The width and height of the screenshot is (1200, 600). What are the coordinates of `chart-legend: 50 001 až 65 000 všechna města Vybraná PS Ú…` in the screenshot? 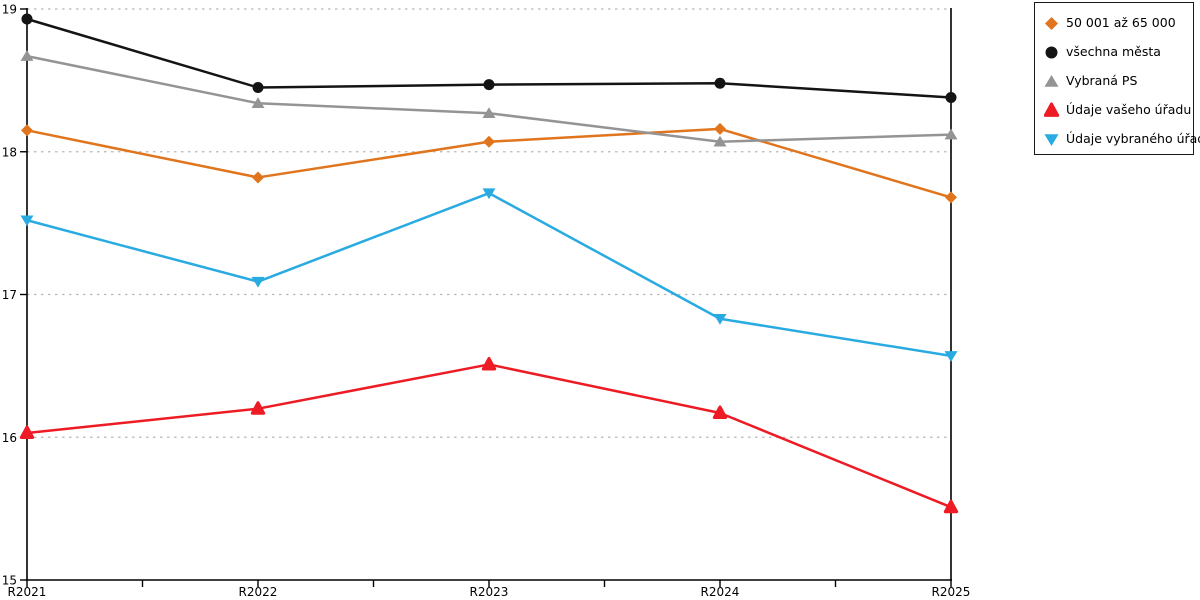 It's located at (1117, 78).